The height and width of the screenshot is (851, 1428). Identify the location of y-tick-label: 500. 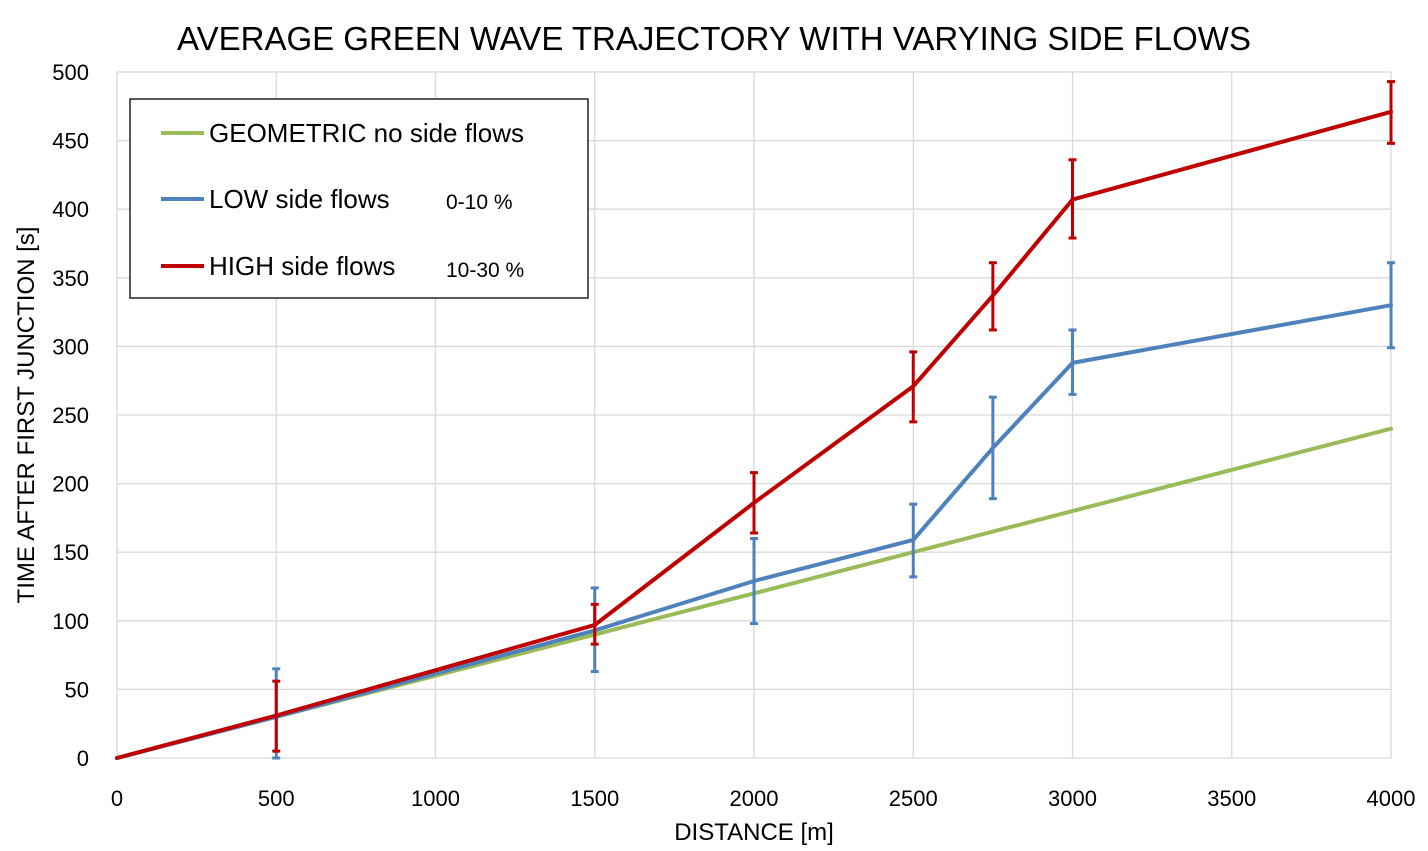
(70, 72).